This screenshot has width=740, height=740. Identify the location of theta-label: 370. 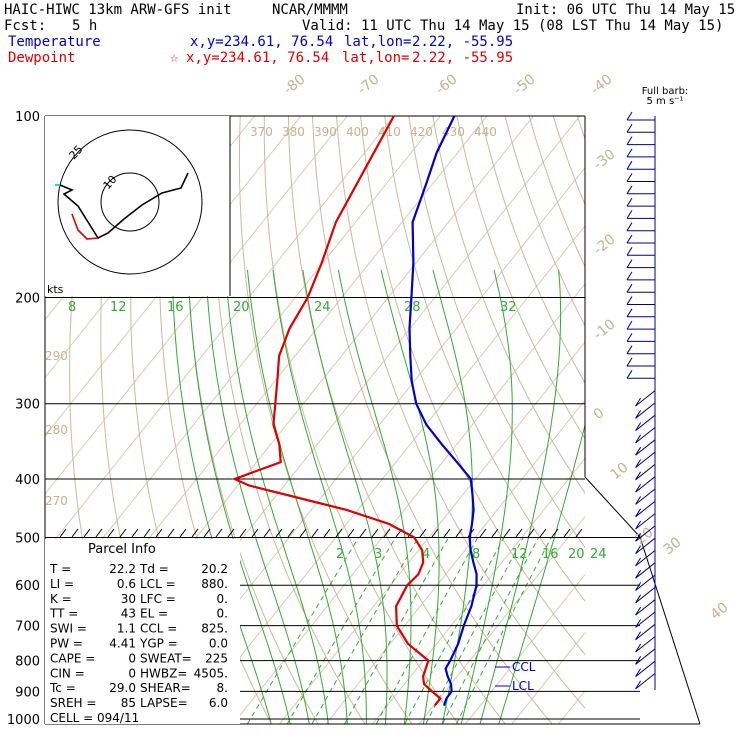
(261, 132).